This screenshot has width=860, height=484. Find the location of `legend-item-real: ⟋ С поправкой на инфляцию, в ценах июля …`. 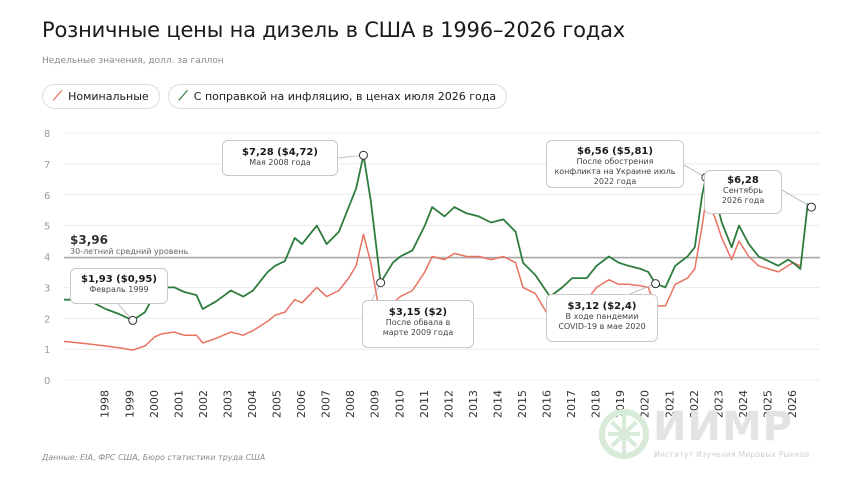

legend-item-real: ⟋ С поправкой на инфляцию, в ценах июля … is located at coordinates (337, 96).